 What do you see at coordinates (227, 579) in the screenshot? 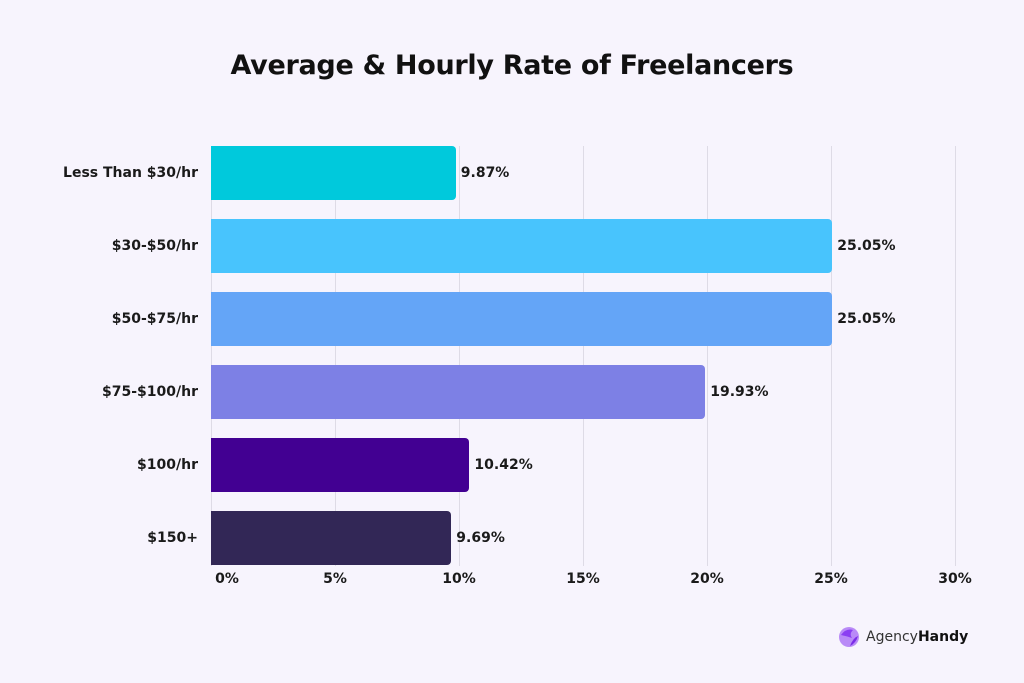
I see `x-tick-label: 0%` at bounding box center [227, 579].